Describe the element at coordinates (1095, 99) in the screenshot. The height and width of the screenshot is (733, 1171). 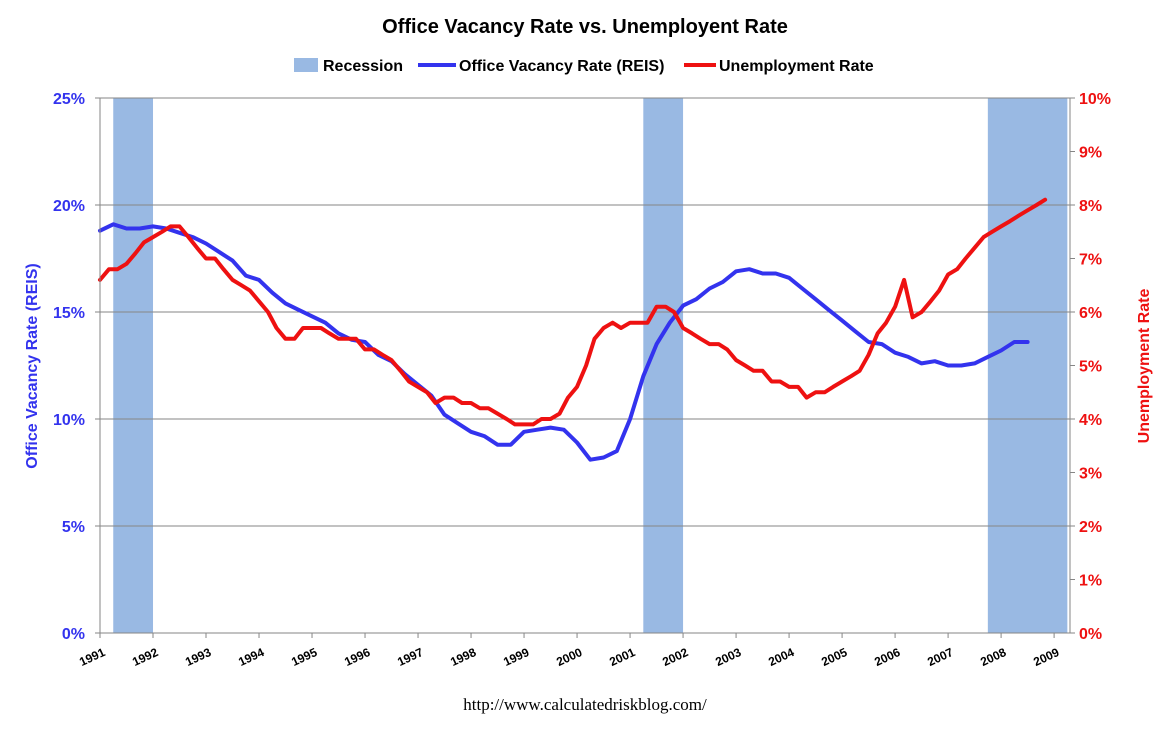
I see `right-tick-label: 10%` at that location.